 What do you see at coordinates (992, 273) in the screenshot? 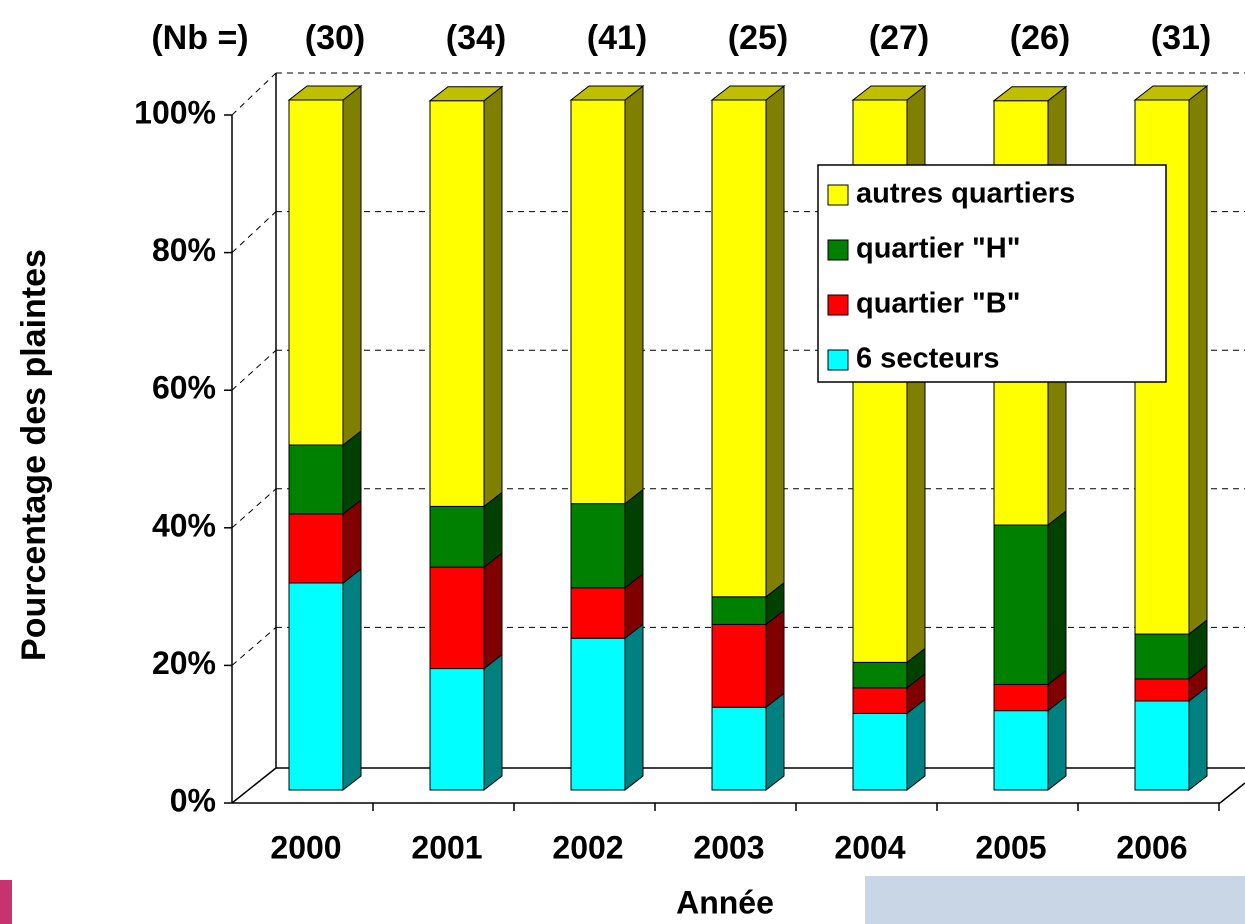
I see `legend` at bounding box center [992, 273].